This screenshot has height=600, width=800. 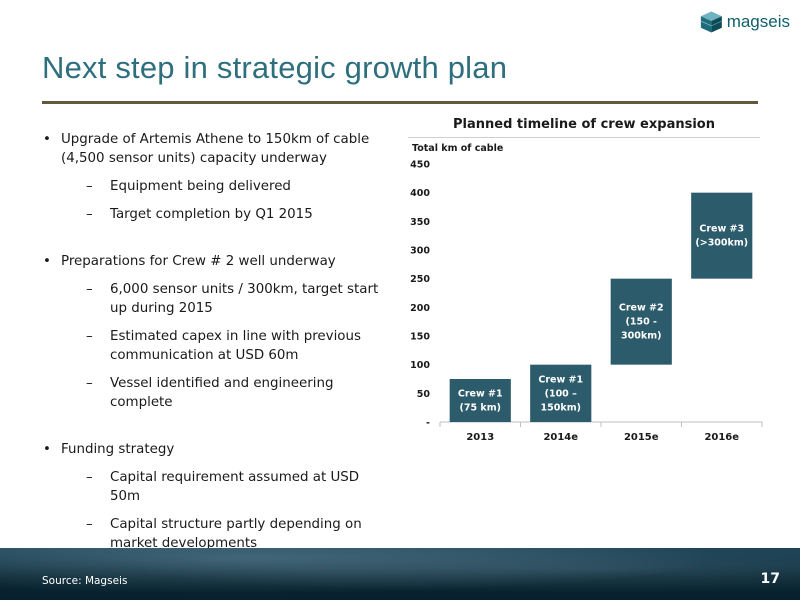 I want to click on bar-data-label: (100 –, so click(x=561, y=393).